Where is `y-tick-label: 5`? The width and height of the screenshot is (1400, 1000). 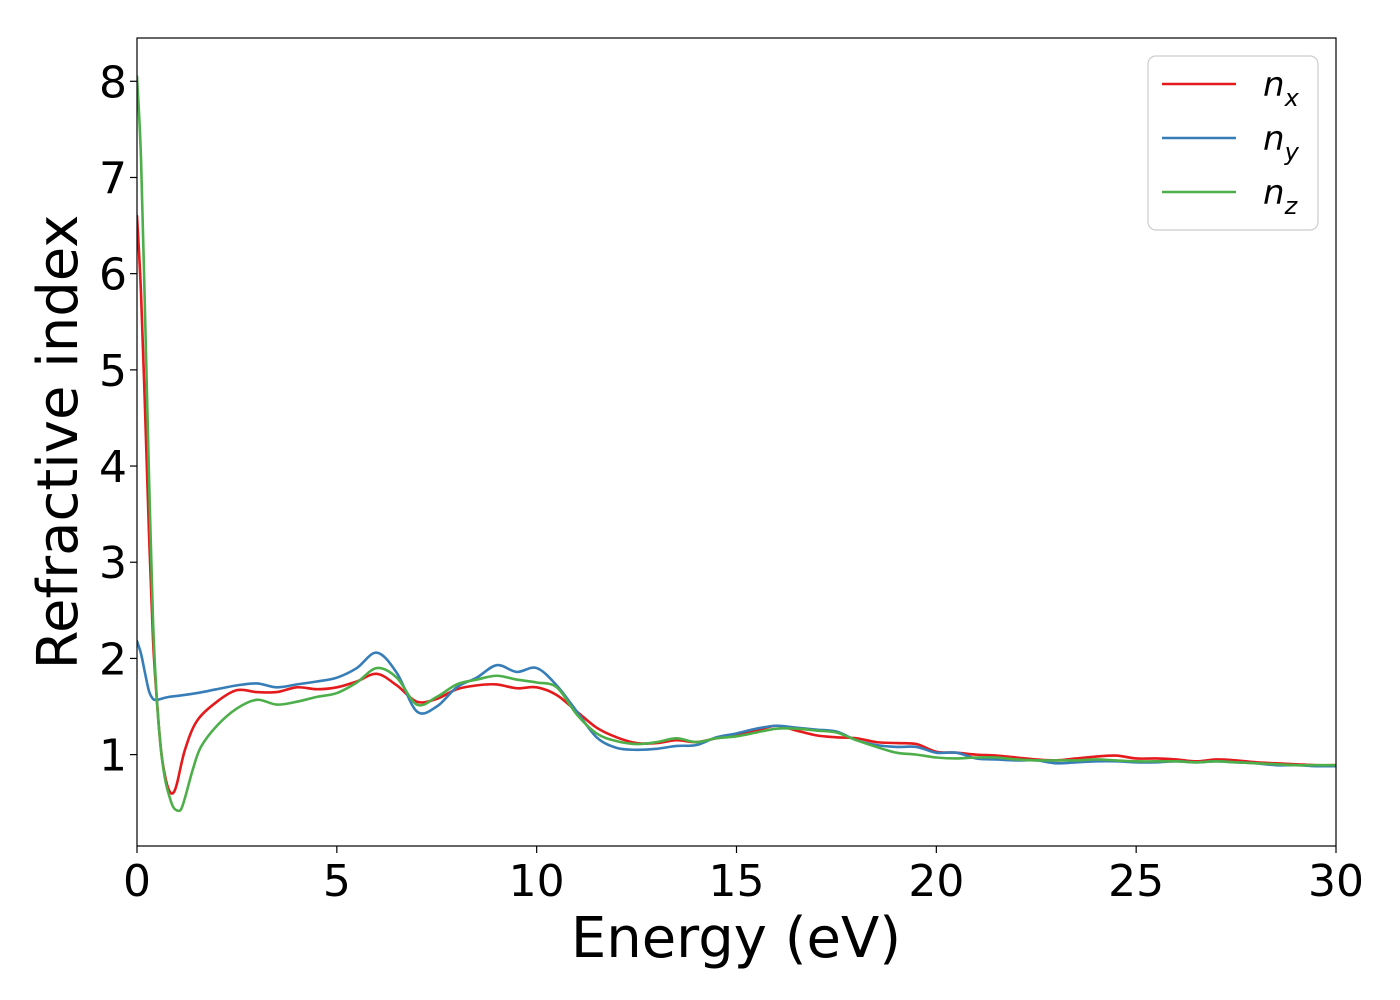
y-tick-label: 5 is located at coordinates (113, 371).